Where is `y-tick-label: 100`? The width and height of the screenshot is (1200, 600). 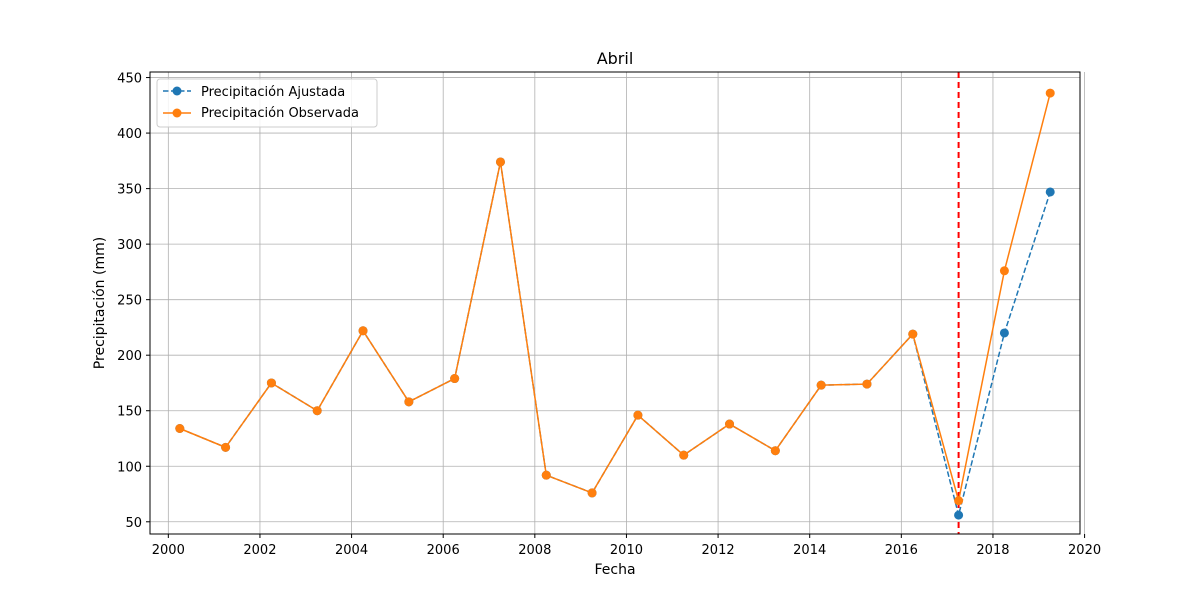
y-tick-label: 100 is located at coordinates (129, 467).